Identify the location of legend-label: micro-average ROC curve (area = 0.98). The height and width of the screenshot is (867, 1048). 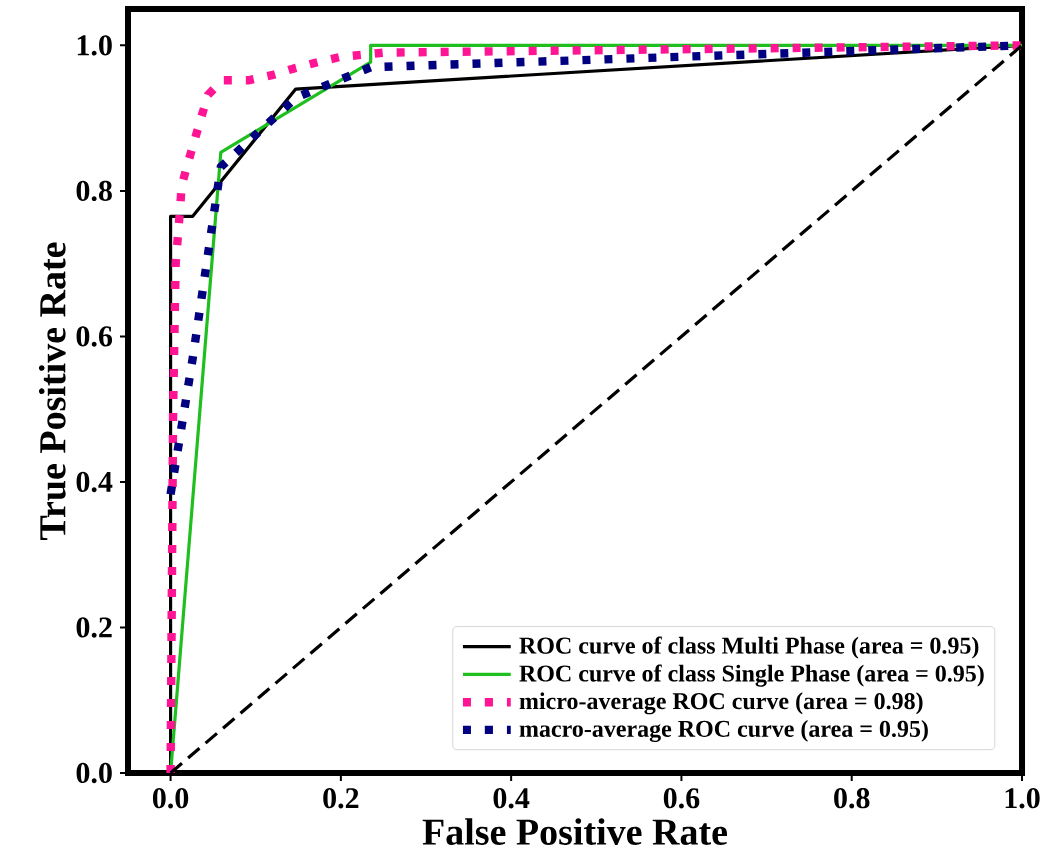
(721, 703).